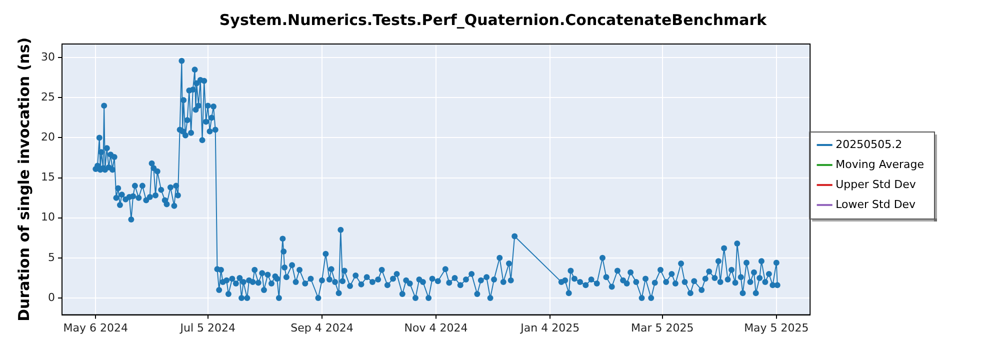 Image resolution: width=1000 pixels, height=350 pixels. Describe the element at coordinates (47, 177) in the screenshot. I see `y-tick-label: 15` at that location.